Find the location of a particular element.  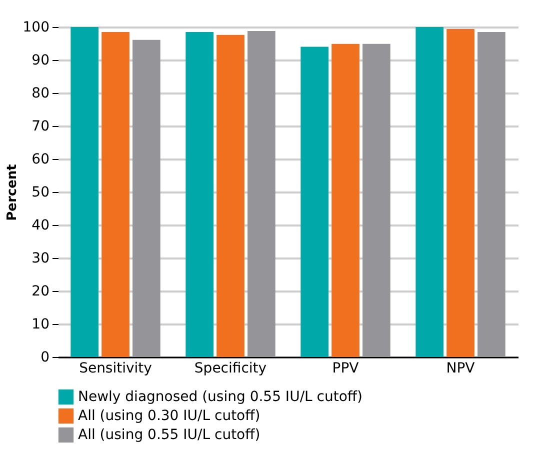

x-tick-label: NPV is located at coordinates (461, 368).